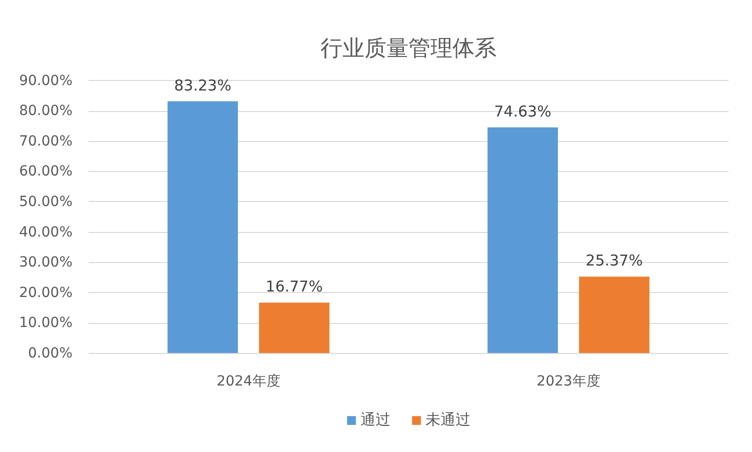  I want to click on y-tick-label: 30.00%, so click(46, 262).